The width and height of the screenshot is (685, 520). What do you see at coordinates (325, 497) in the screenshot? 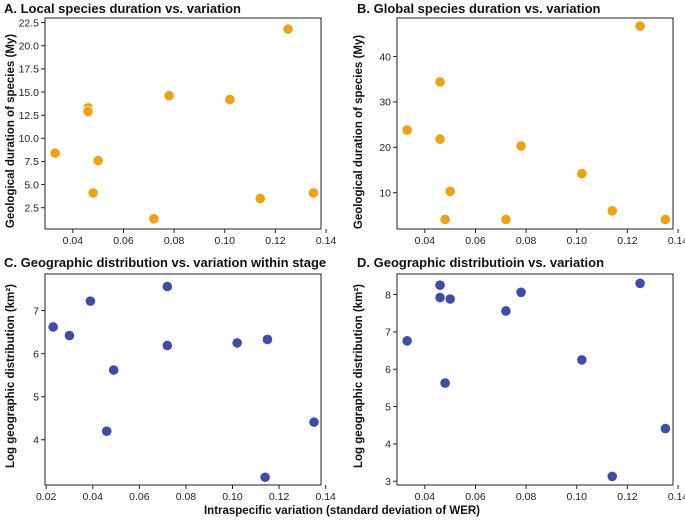
I see `panel-c-x-tick-label: 0.14` at bounding box center [325, 497].